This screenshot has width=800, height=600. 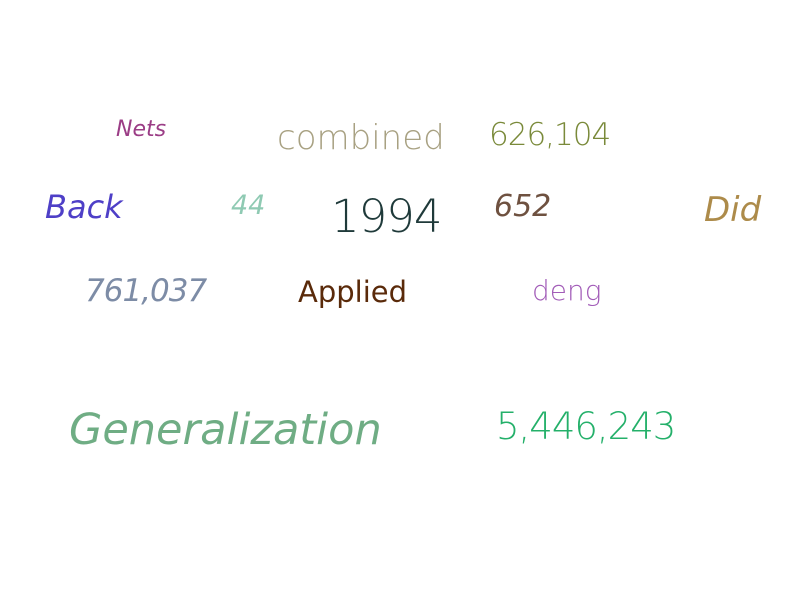 What do you see at coordinates (523, 206) in the screenshot?
I see `number-652: 652` at bounding box center [523, 206].